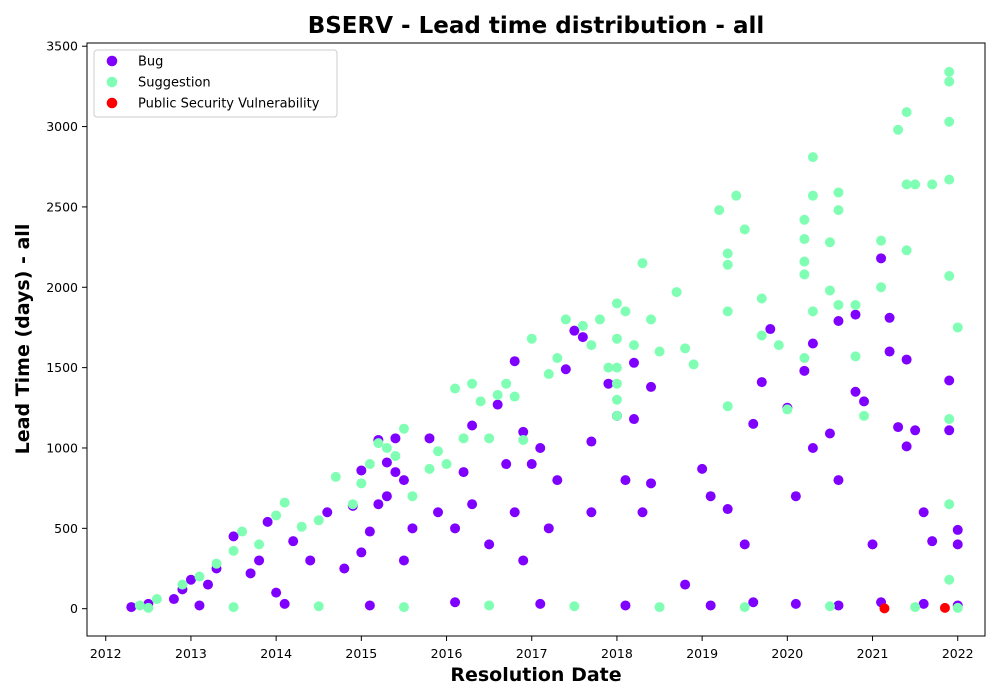 The width and height of the screenshot is (1000, 700). What do you see at coordinates (617, 653) in the screenshot?
I see `x-tick-label-6: 2018` at bounding box center [617, 653].